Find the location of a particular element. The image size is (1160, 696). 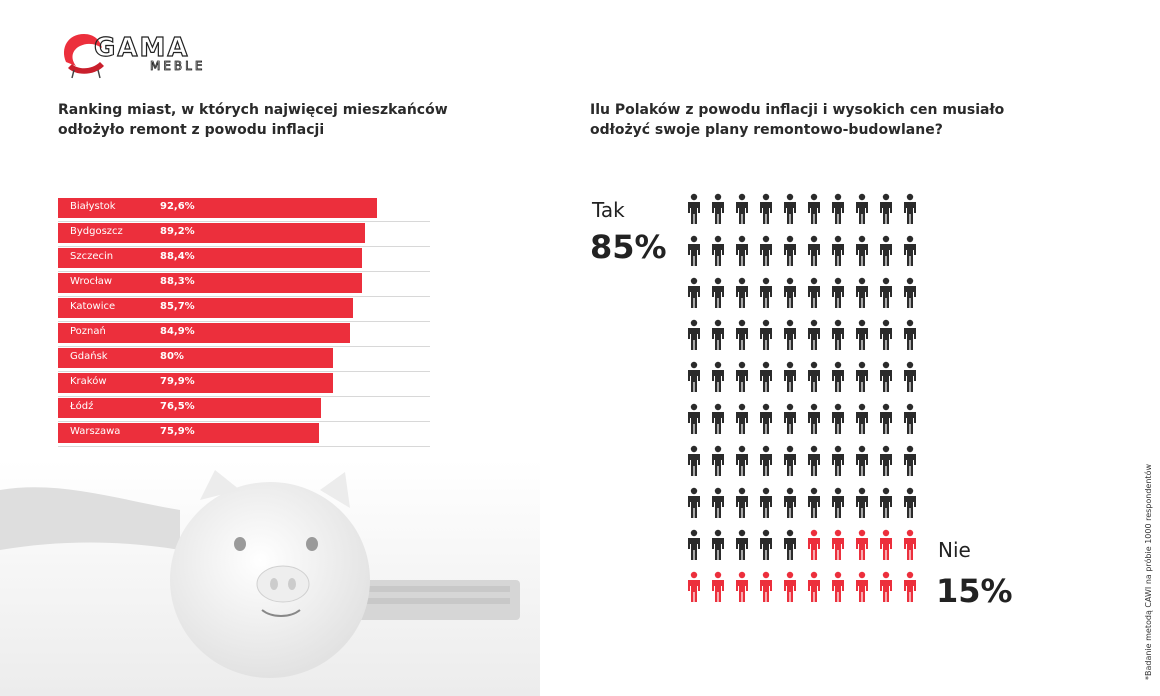

bar-value-label: 89,2% is located at coordinates (177, 231).